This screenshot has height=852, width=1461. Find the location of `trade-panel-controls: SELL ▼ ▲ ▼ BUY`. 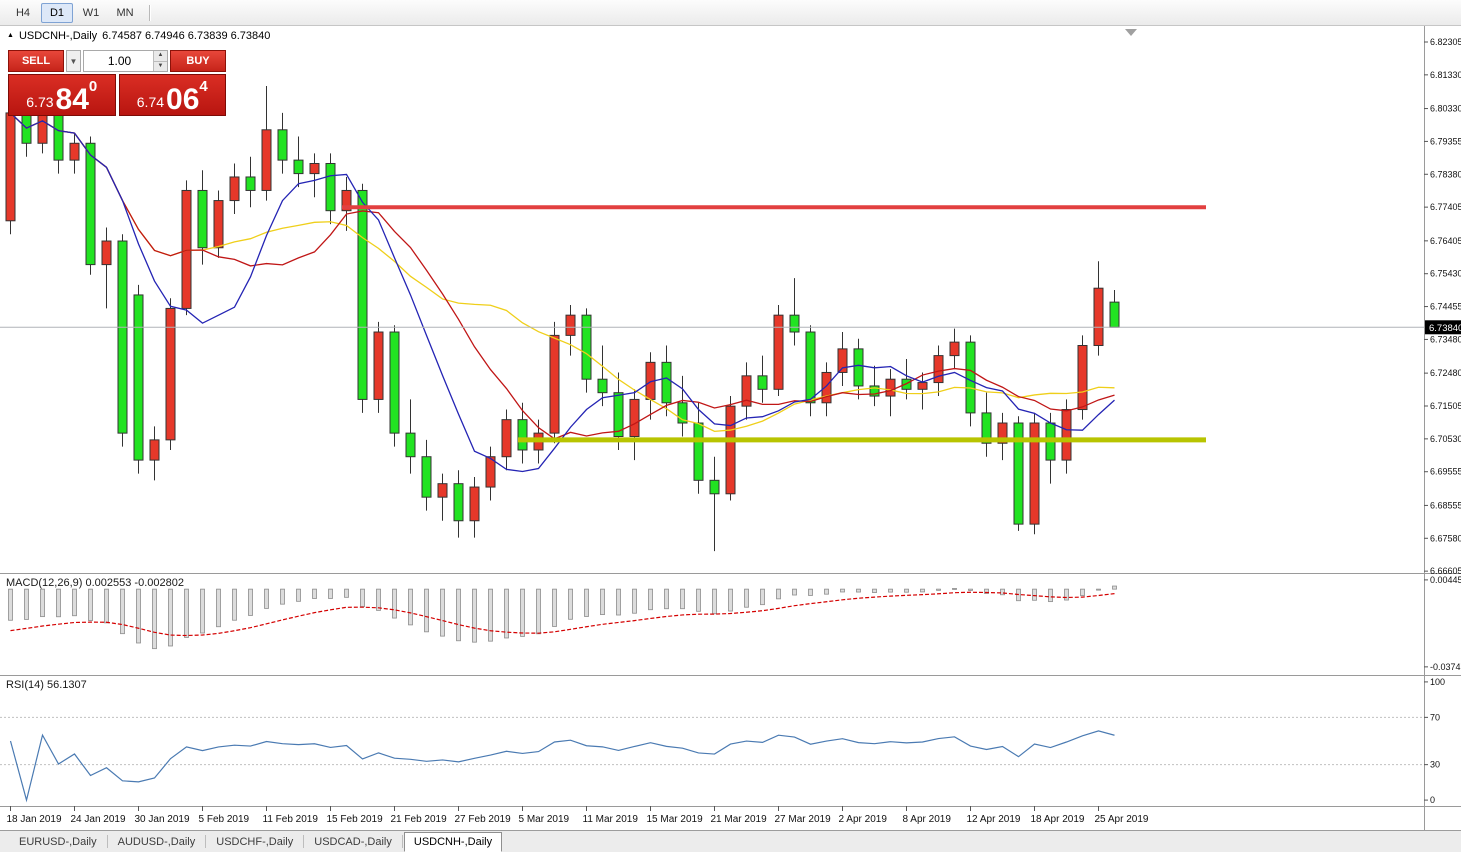

trade-panel-controls: SELL ▼ ▲ ▼ BUY is located at coordinates (117, 61).